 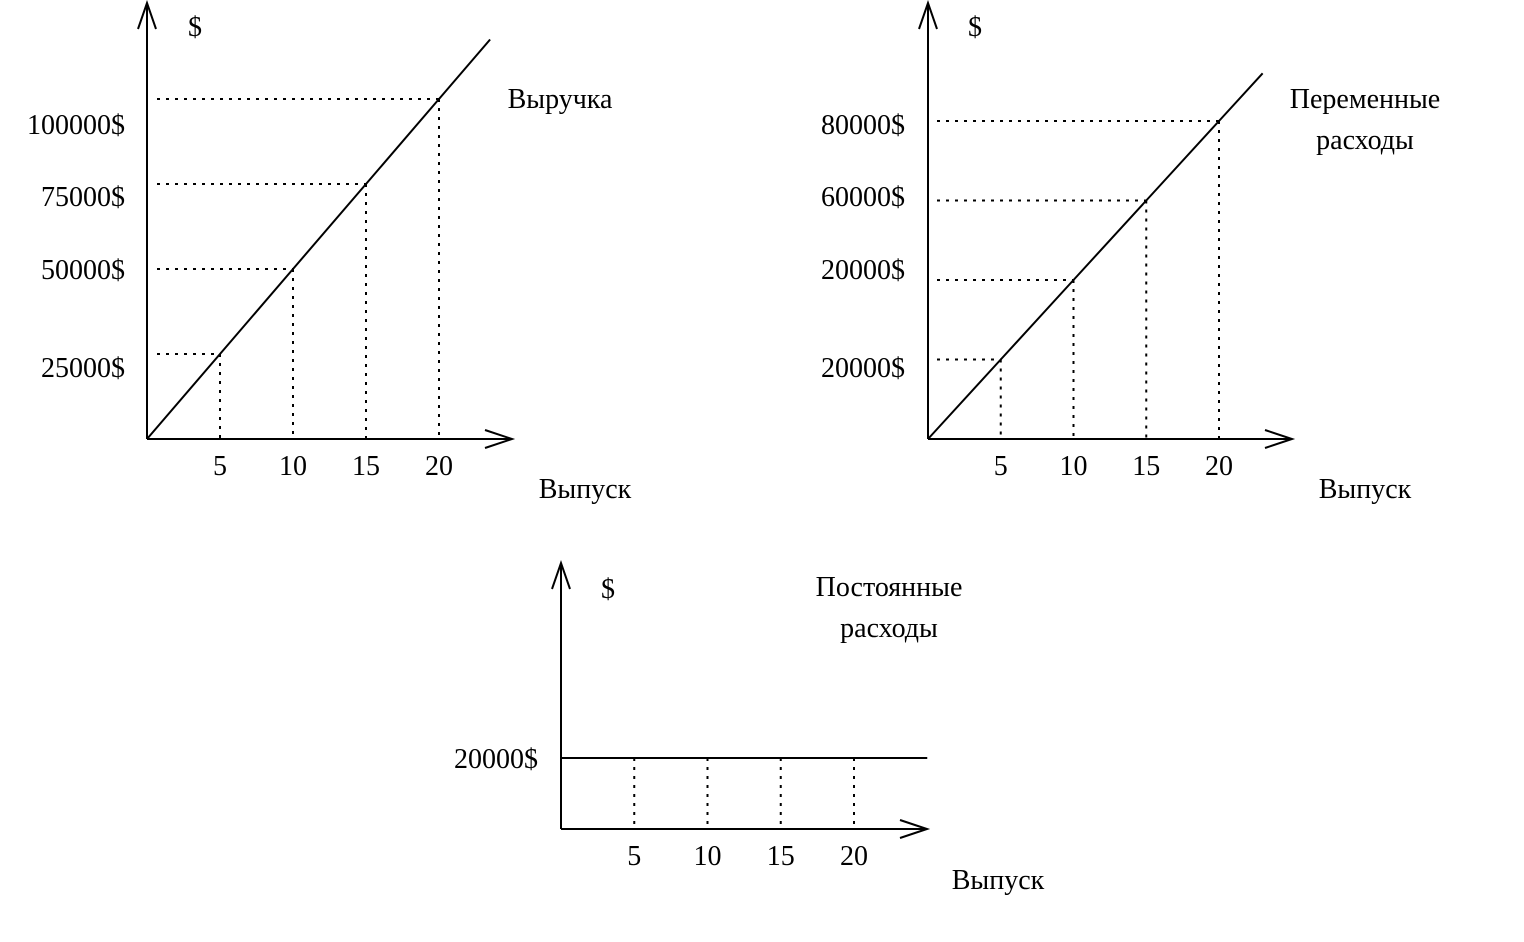 I want to click on chart-title-line: Переменные, so click(x=1365, y=99).